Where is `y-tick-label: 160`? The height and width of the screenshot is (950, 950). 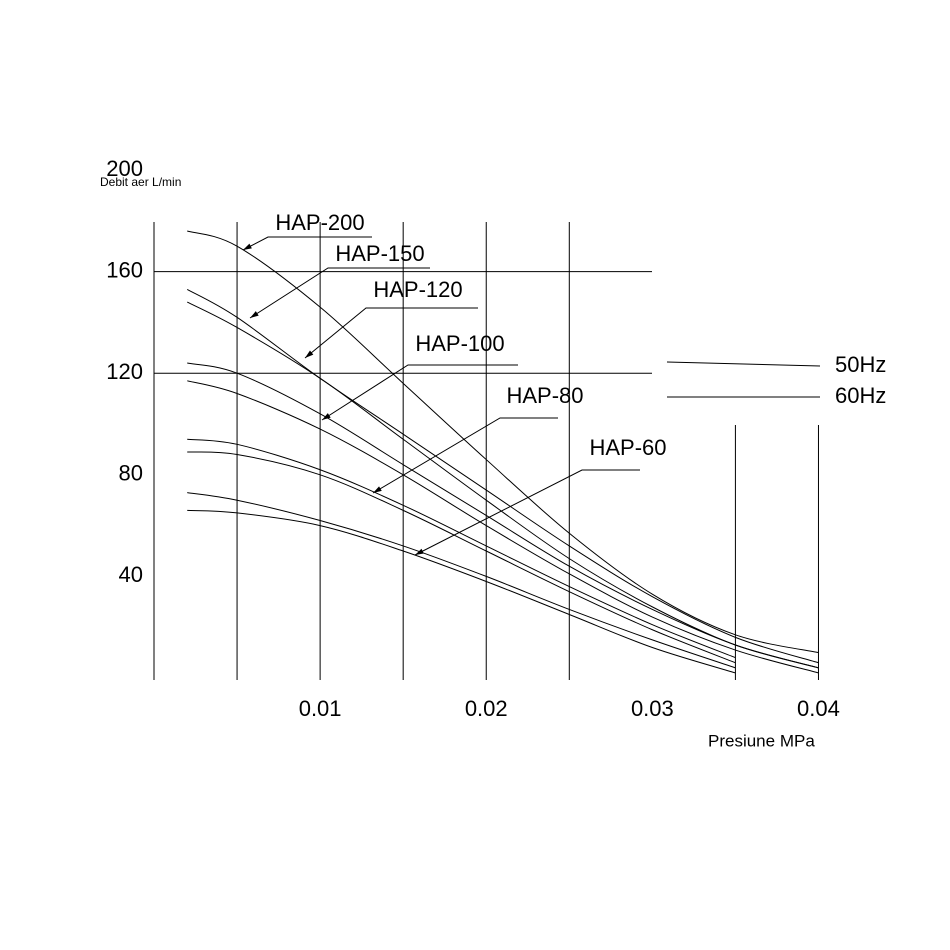 y-tick-label: 160 is located at coordinates (124, 269).